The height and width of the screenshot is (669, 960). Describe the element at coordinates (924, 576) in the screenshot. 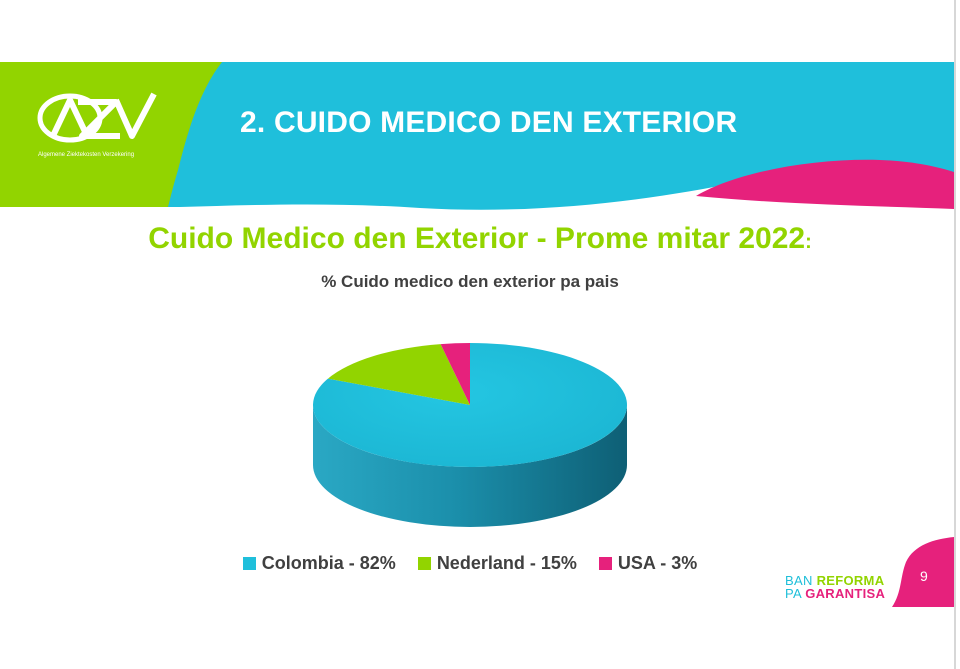

I see `page-number: 9` at that location.